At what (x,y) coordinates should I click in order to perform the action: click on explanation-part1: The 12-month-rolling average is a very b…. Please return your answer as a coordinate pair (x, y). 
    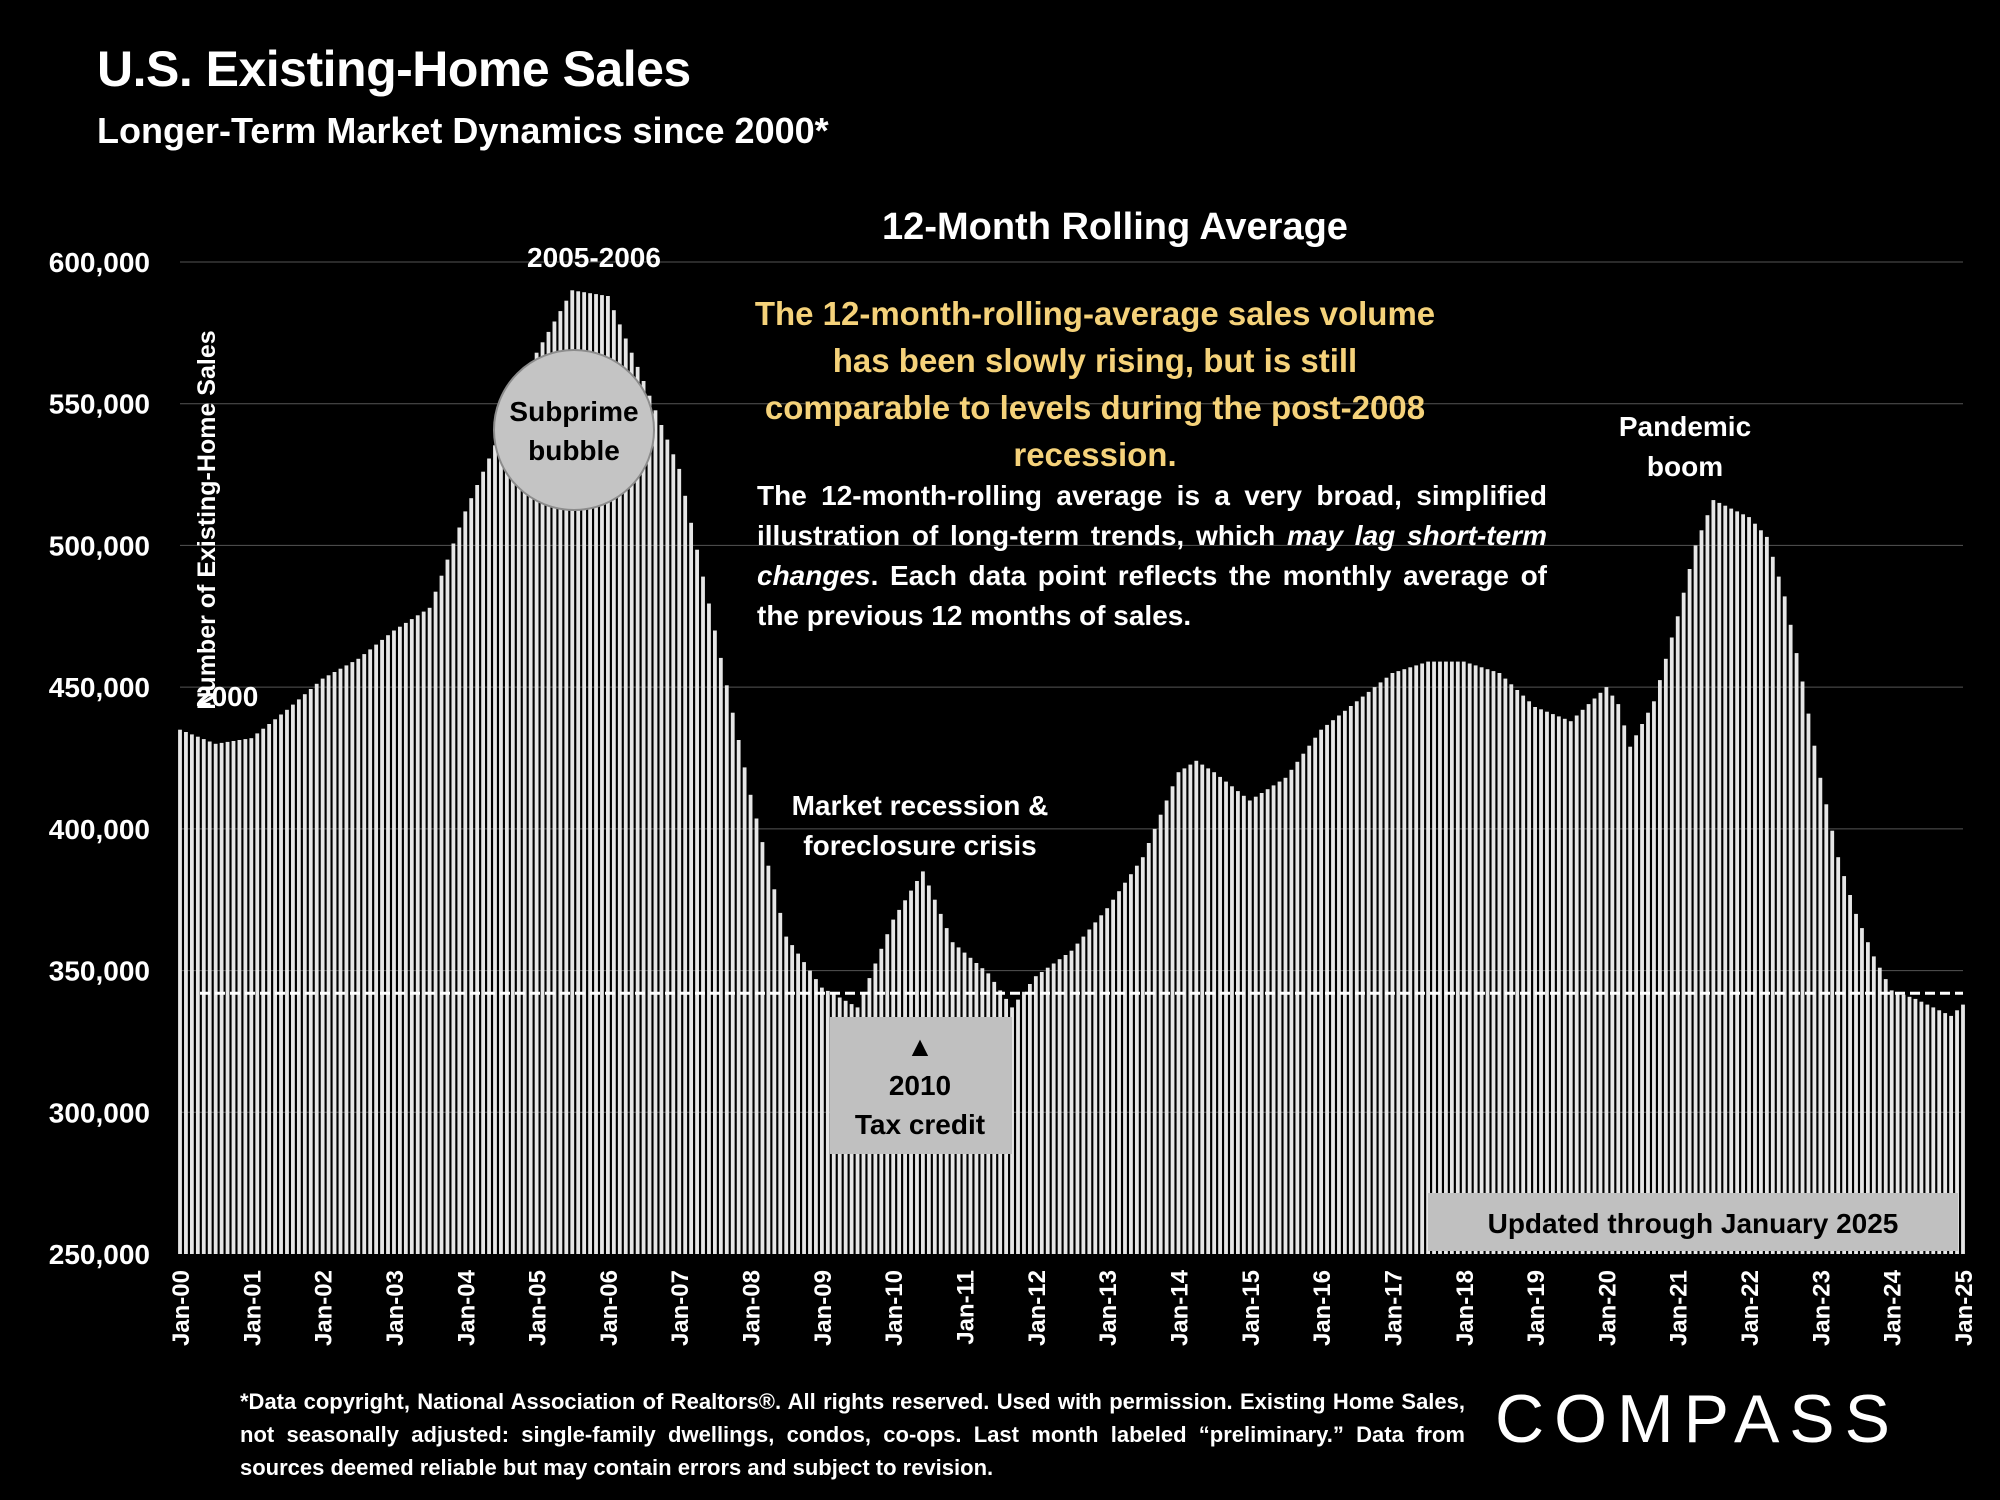
    Looking at the image, I should click on (1152, 515).